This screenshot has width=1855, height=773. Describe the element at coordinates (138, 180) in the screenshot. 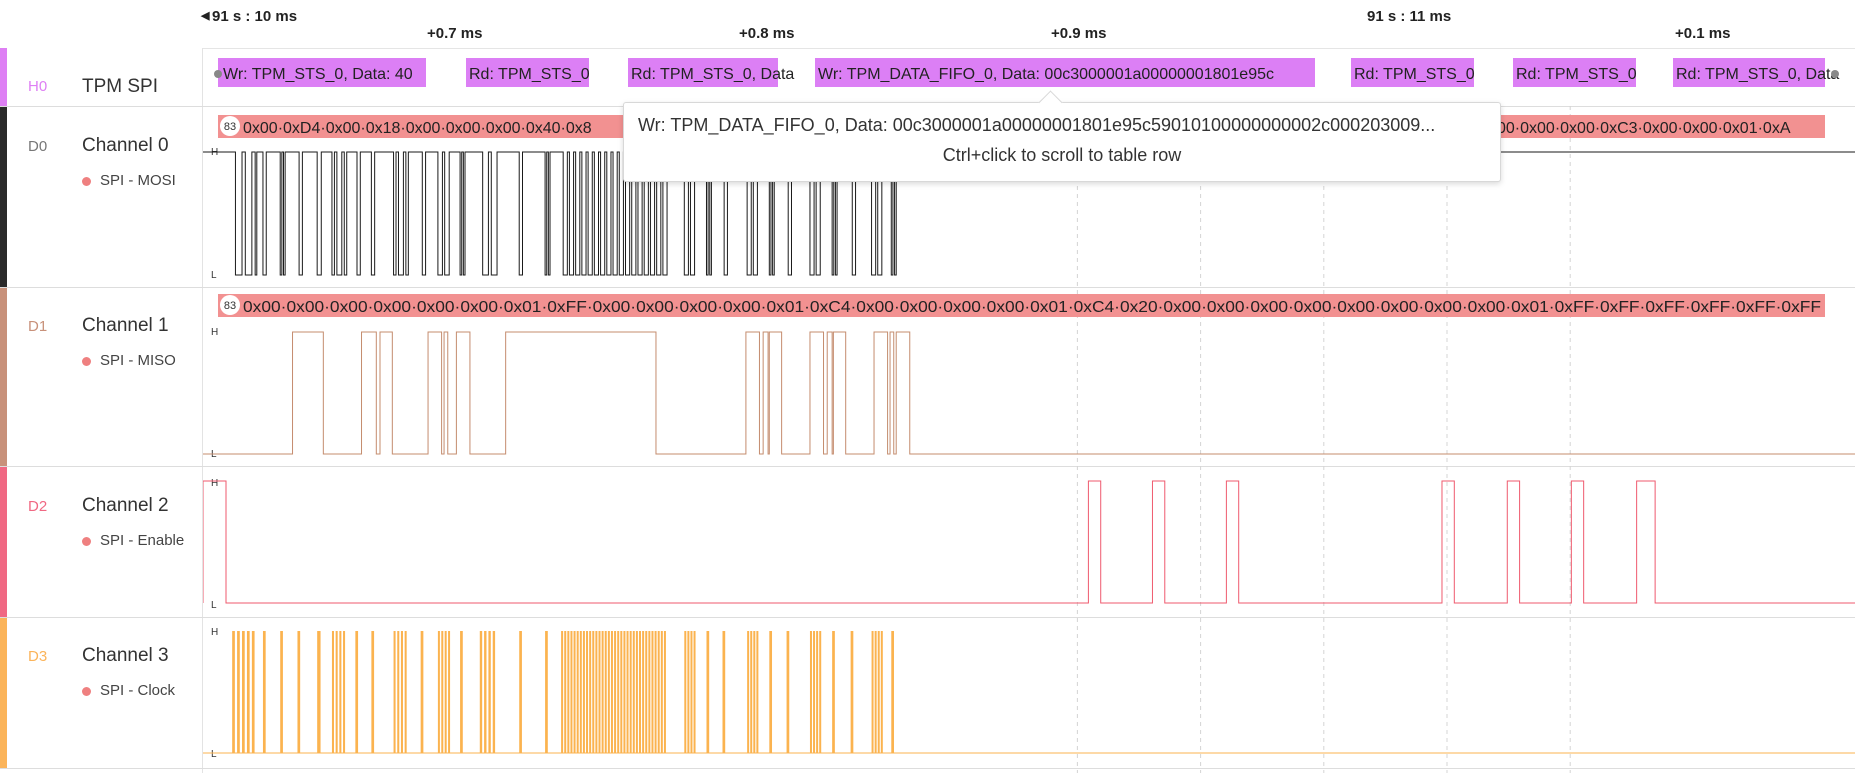

I see `analyzer-name: SPI - MOSI` at that location.